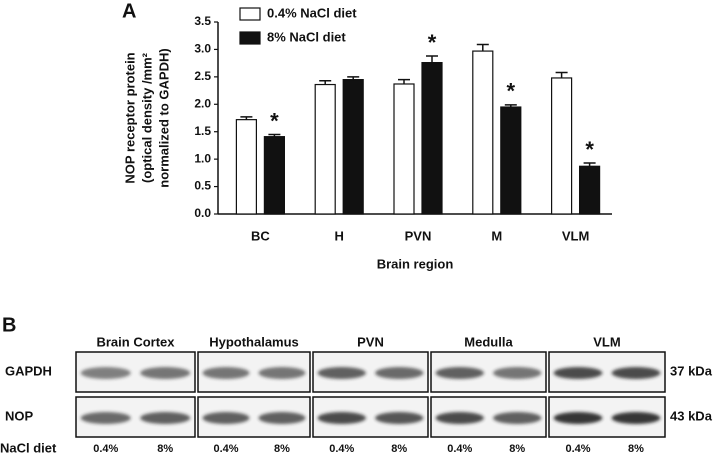 The image size is (725, 456). What do you see at coordinates (575, 235) in the screenshot?
I see `x-tick-label: VLM` at bounding box center [575, 235].